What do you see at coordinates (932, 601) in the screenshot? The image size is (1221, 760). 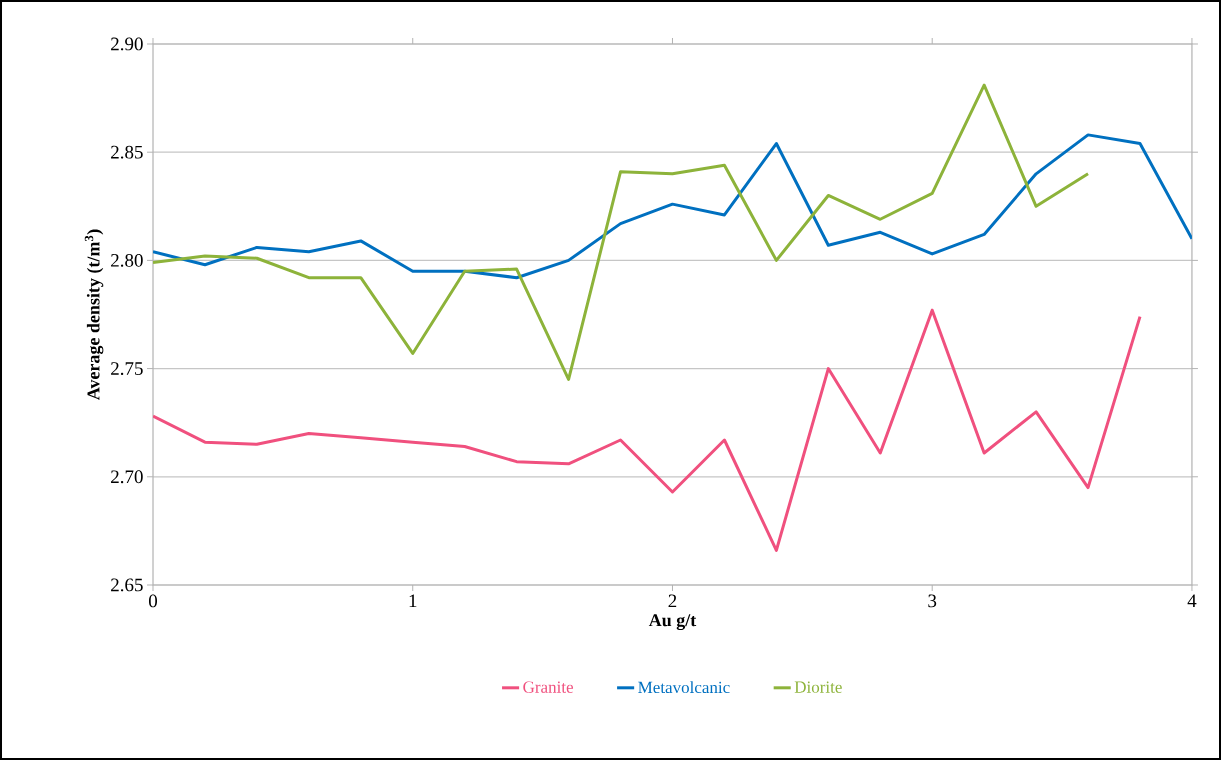 I see `x-tick-label: 3` at bounding box center [932, 601].